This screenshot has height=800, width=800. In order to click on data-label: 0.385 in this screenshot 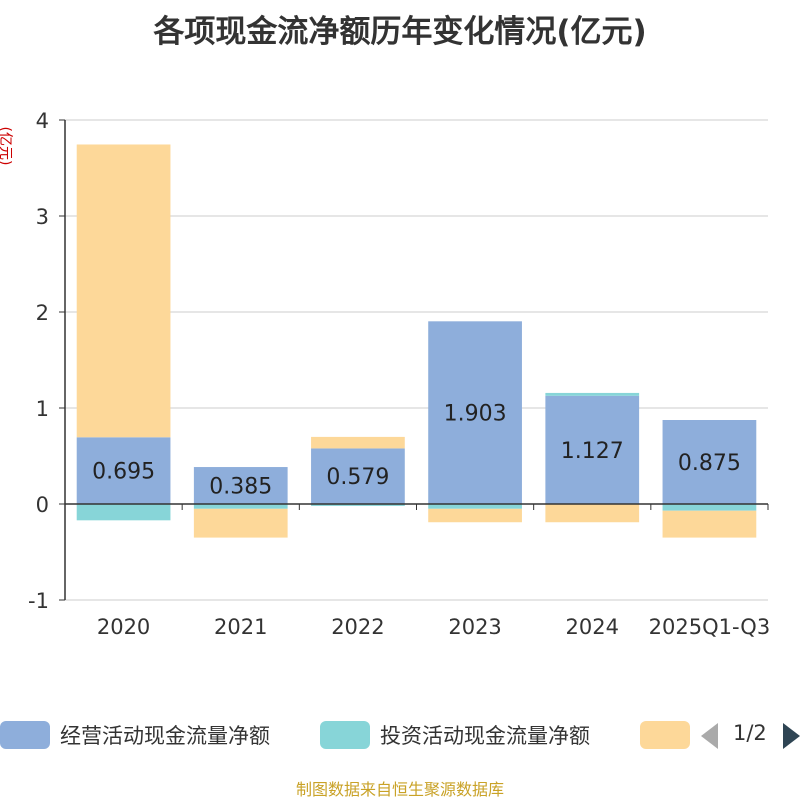, I will do `click(240, 487)`.